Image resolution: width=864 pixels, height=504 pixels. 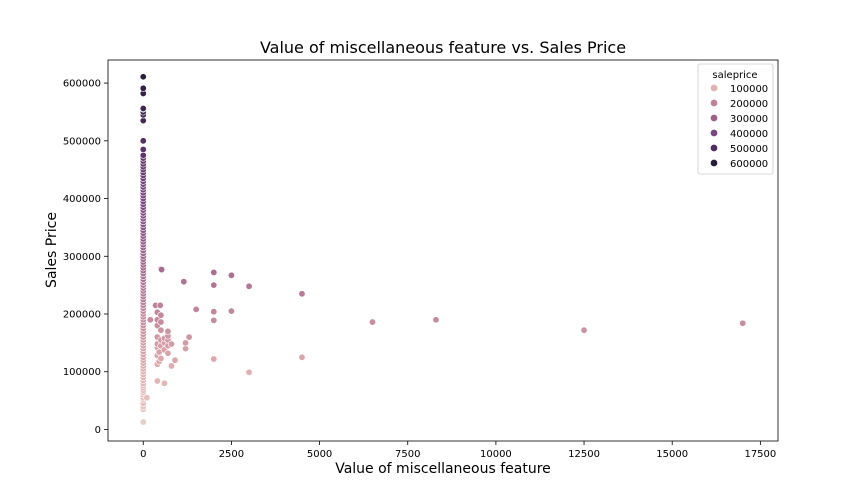 I want to click on y-axis-ticks: 0 100000 200000 300000 400000 500000 600000, so click(x=85, y=257).